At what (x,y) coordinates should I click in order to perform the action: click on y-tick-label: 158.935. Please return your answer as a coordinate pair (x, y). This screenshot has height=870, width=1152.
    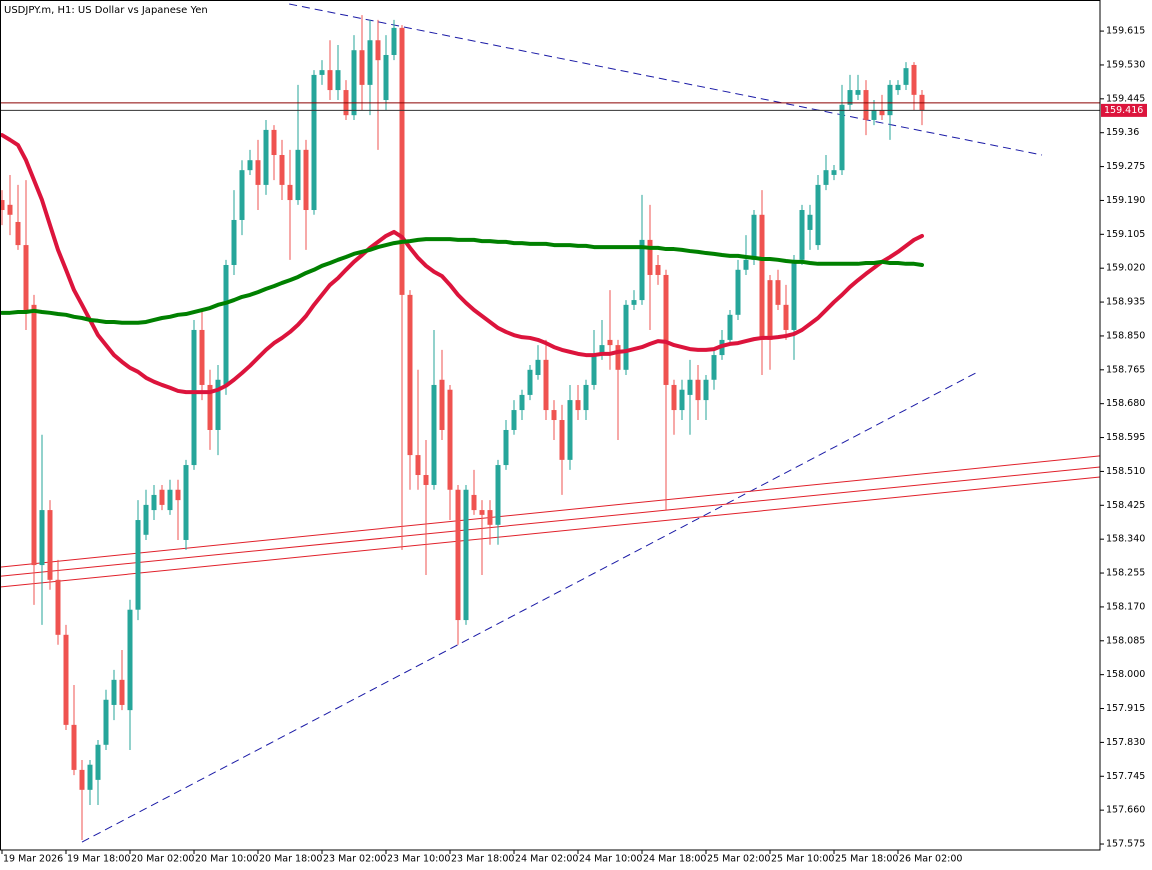
    Looking at the image, I should click on (1125, 302).